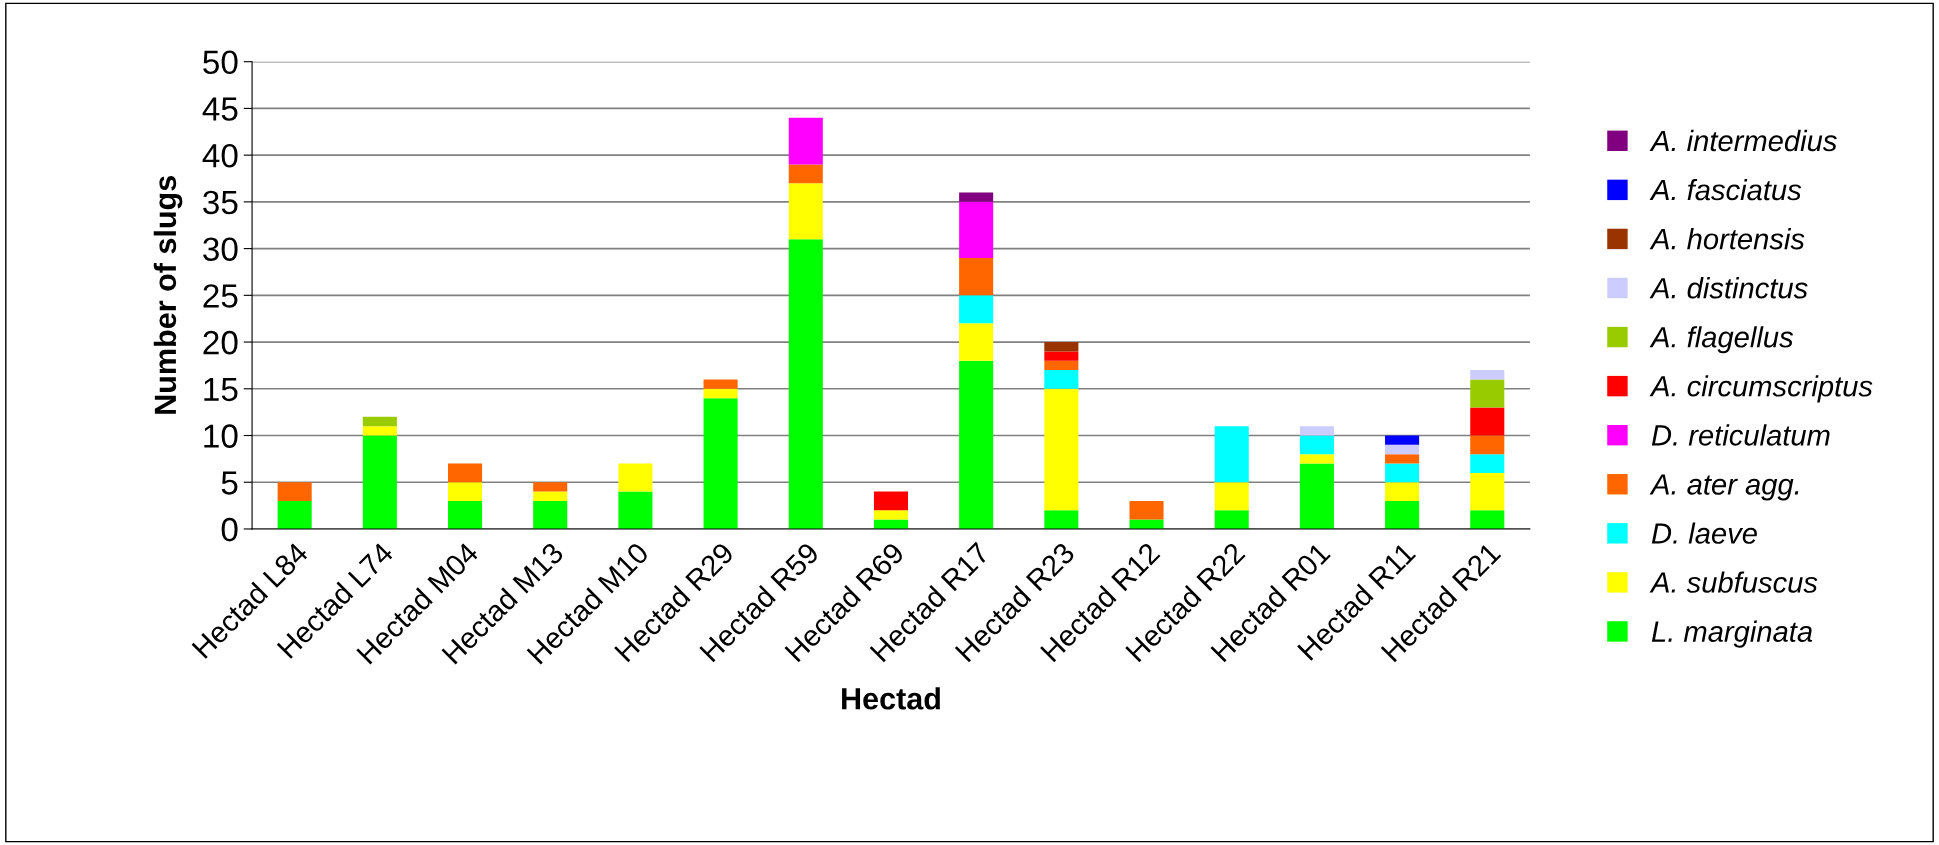 The height and width of the screenshot is (845, 1939). What do you see at coordinates (1728, 288) in the screenshot?
I see `legend-label: A. distinctus` at bounding box center [1728, 288].